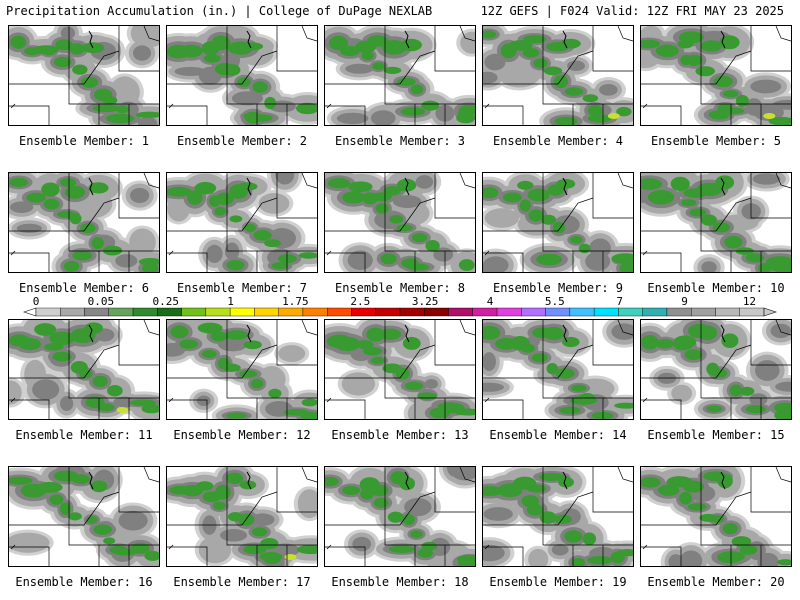 The width and height of the screenshot is (800, 600). Describe the element at coordinates (230, 302) in the screenshot. I see `colorbar-tick-label: 1` at that location.